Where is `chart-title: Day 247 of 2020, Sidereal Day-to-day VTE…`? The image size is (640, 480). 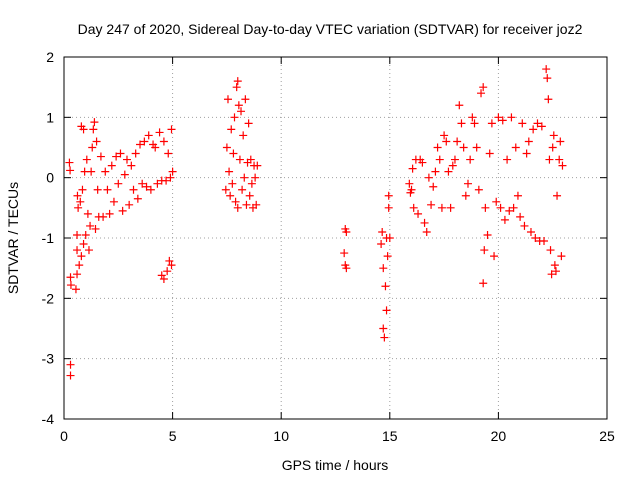 chart-title: Day 247 of 2020, Sidereal Day-to-day VTE… is located at coordinates (330, 29).